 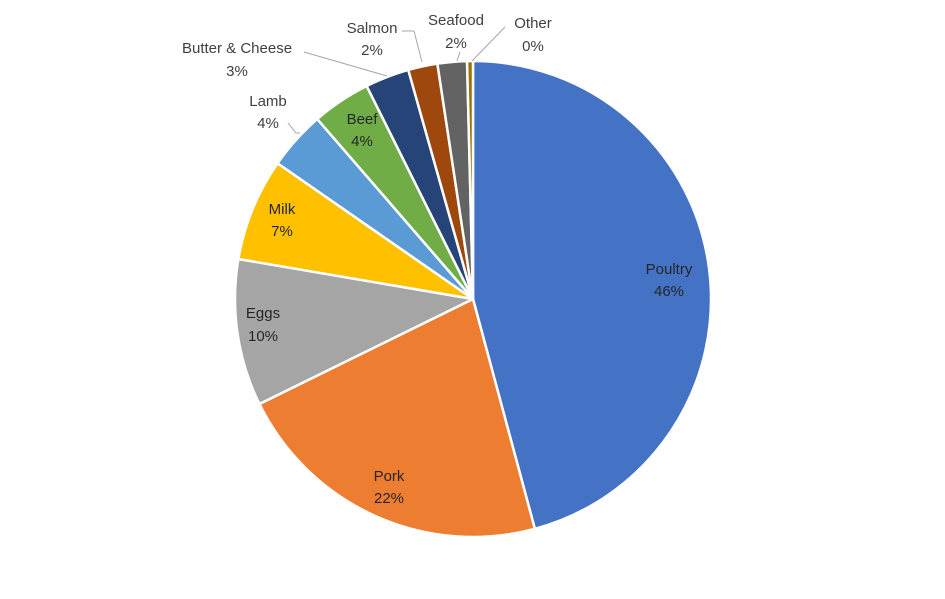 I want to click on pie-slice-pork, so click(x=397, y=418).